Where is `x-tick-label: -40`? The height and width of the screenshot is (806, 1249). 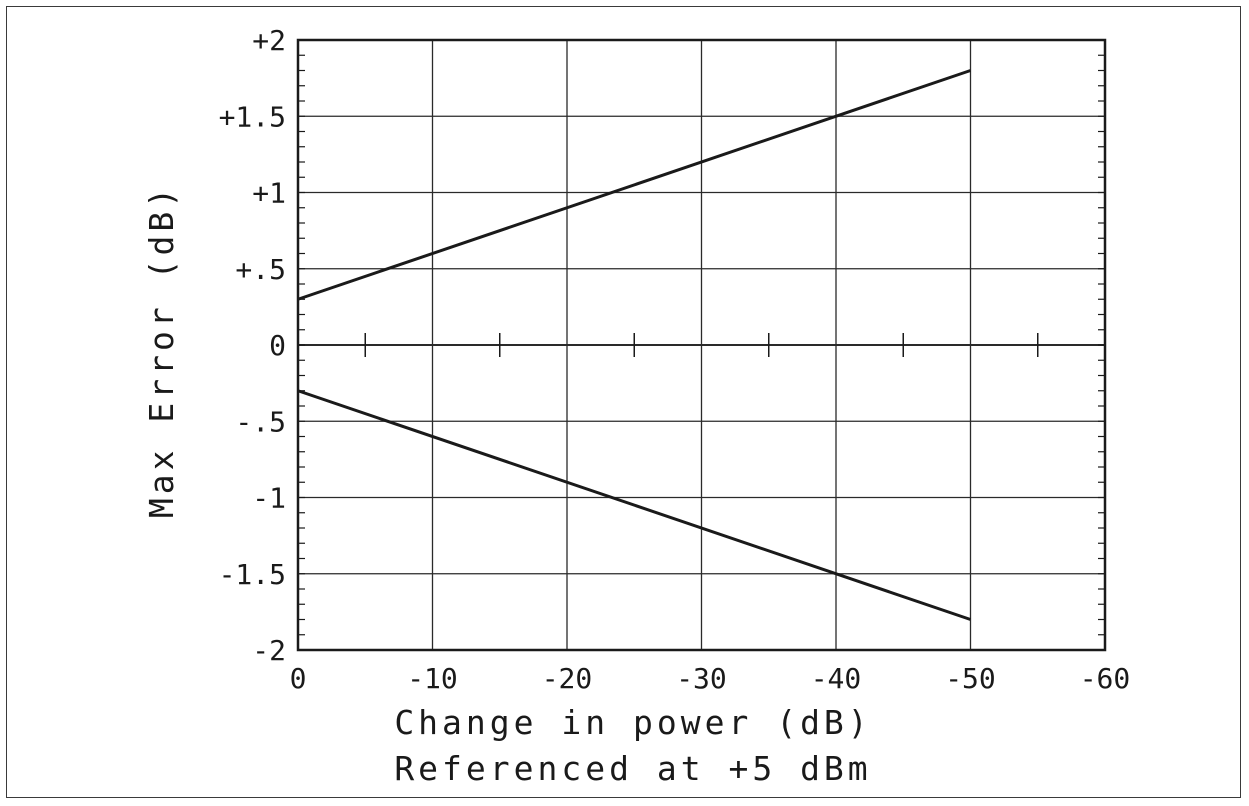
x-tick-label: -40 is located at coordinates (836, 678).